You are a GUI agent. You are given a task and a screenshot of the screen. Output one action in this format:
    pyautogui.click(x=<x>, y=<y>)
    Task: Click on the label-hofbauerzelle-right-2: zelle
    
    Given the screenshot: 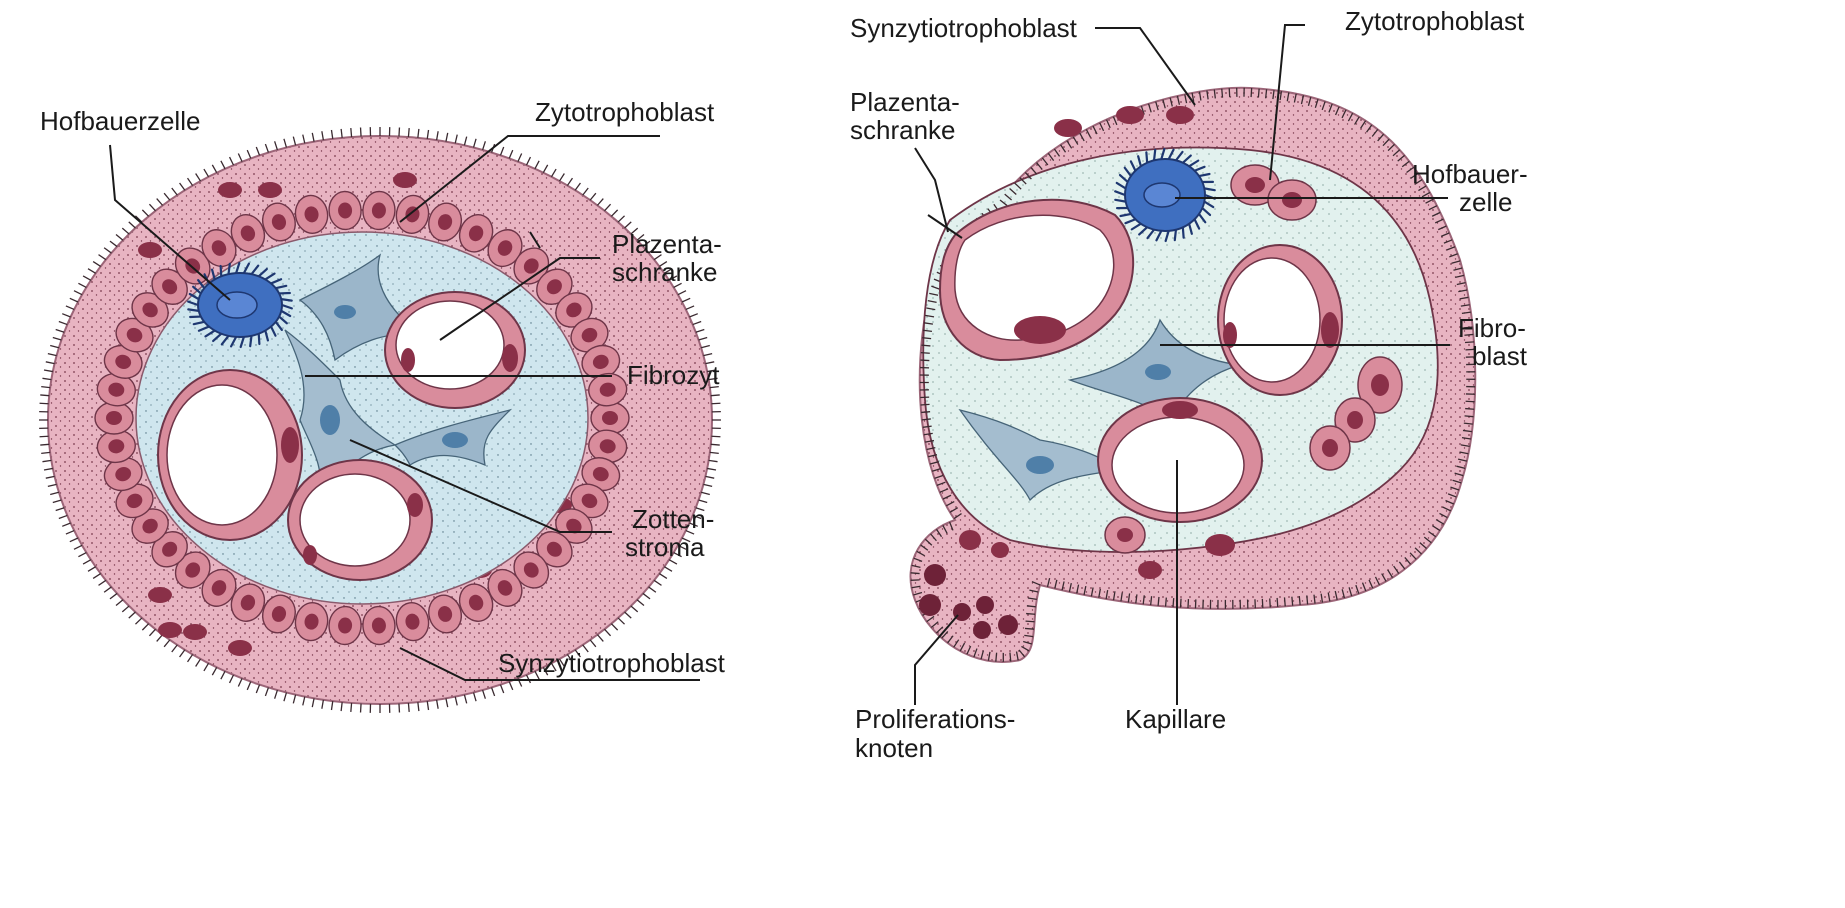 What is the action you would take?
    pyautogui.click(x=1485, y=202)
    